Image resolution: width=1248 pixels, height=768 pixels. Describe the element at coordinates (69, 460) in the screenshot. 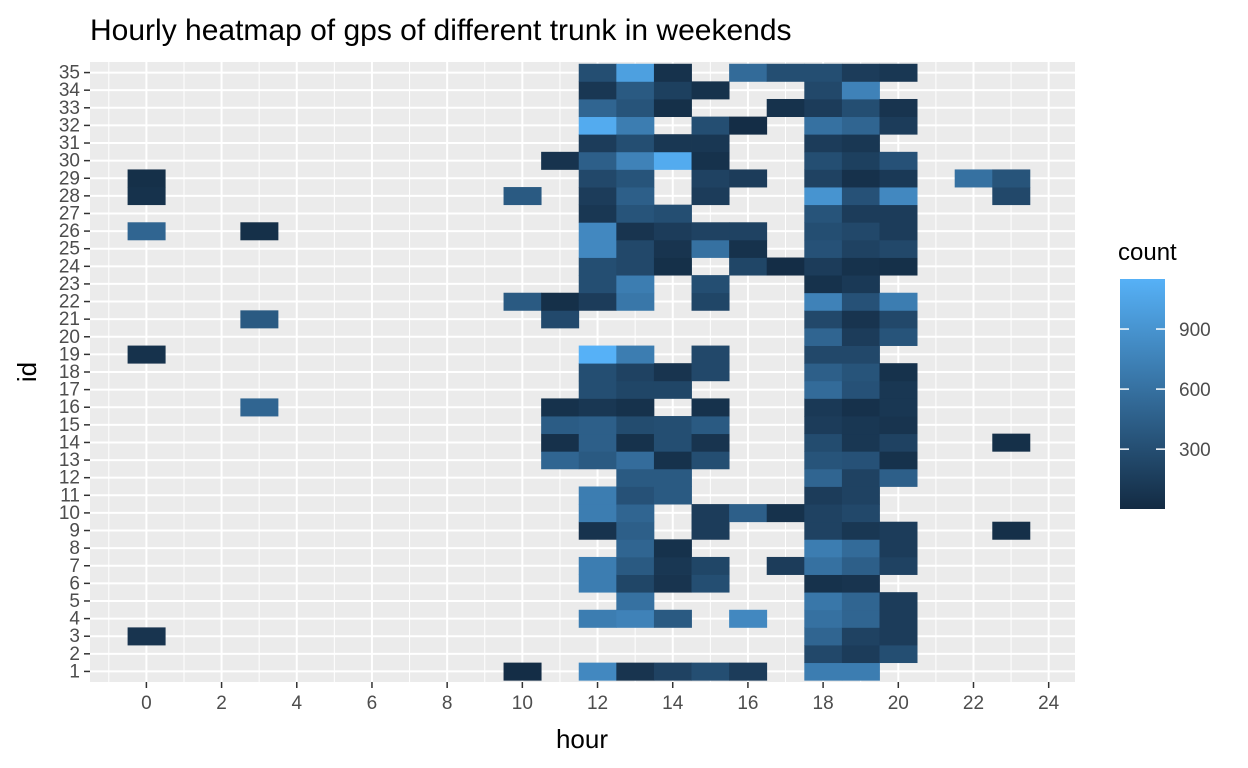

I see `y-tick-label: 13` at that location.